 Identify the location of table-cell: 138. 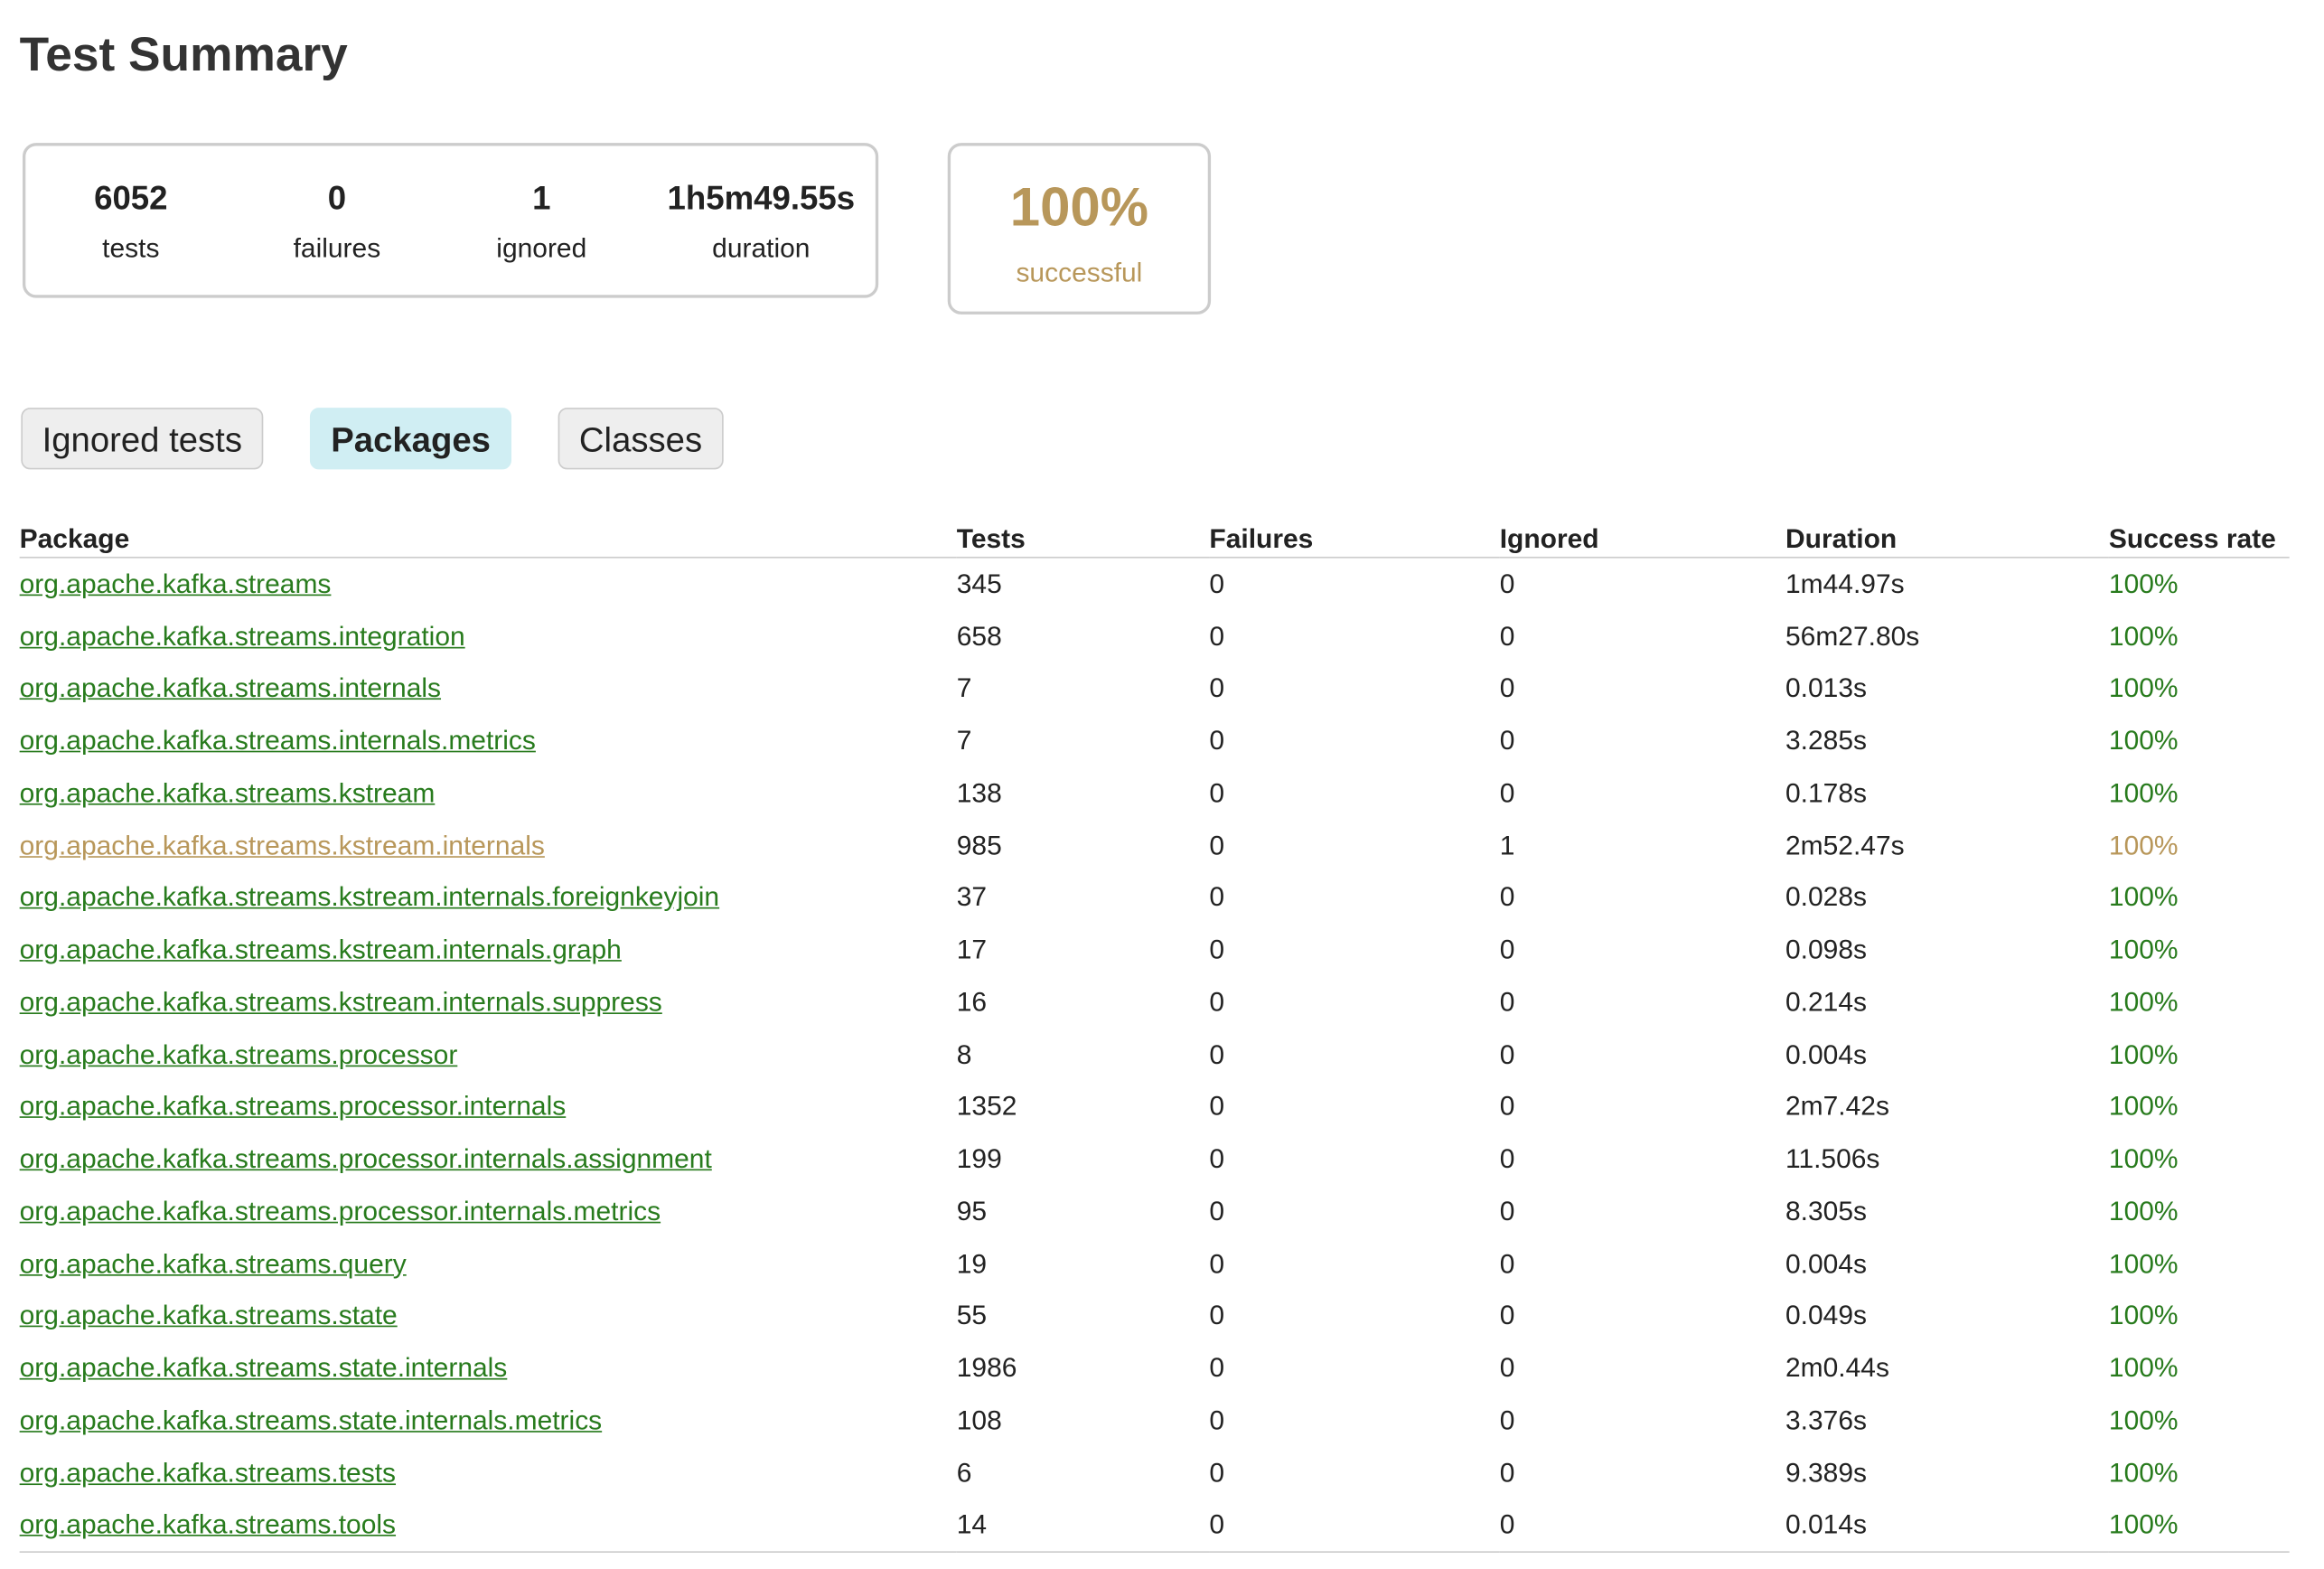
(979, 792).